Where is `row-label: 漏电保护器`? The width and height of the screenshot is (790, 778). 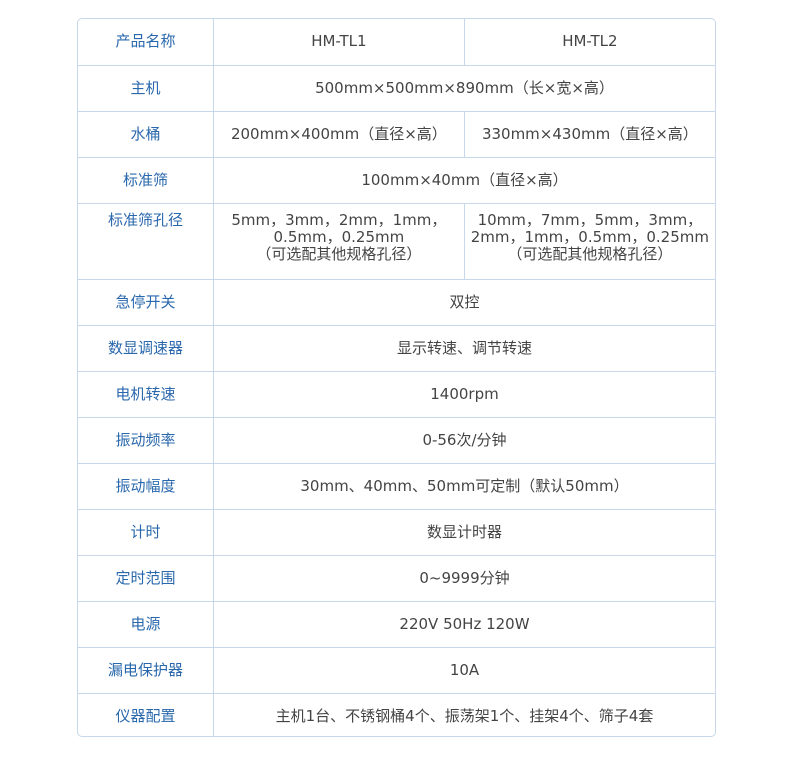 row-label: 漏电保护器 is located at coordinates (146, 670).